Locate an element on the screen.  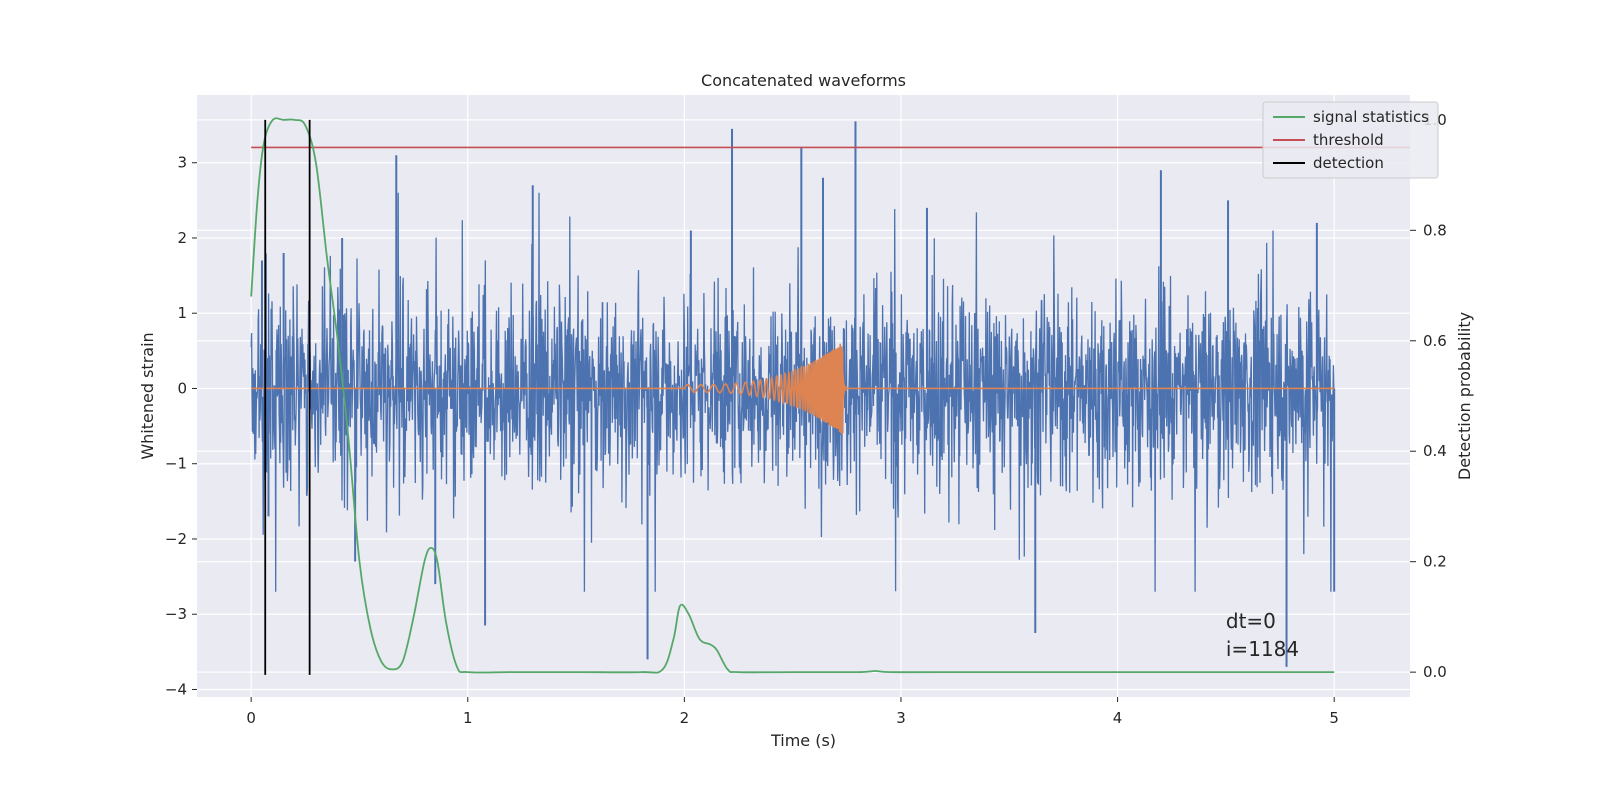
chart-title: Concatenated waveforms is located at coordinates (803, 80).